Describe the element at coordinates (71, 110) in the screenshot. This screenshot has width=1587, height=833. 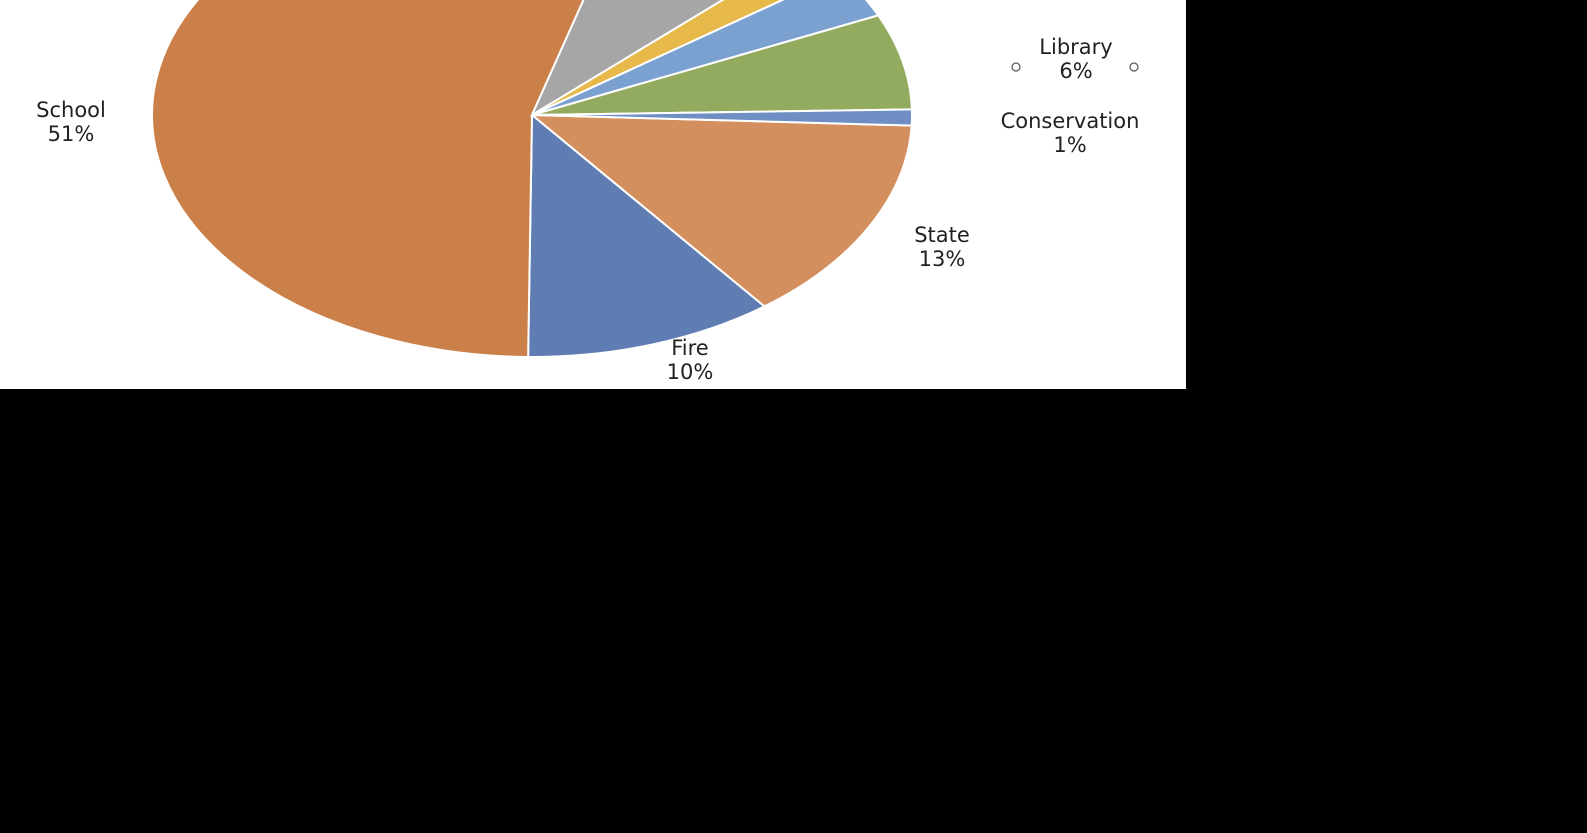
I see `data-label-category: School` at that location.